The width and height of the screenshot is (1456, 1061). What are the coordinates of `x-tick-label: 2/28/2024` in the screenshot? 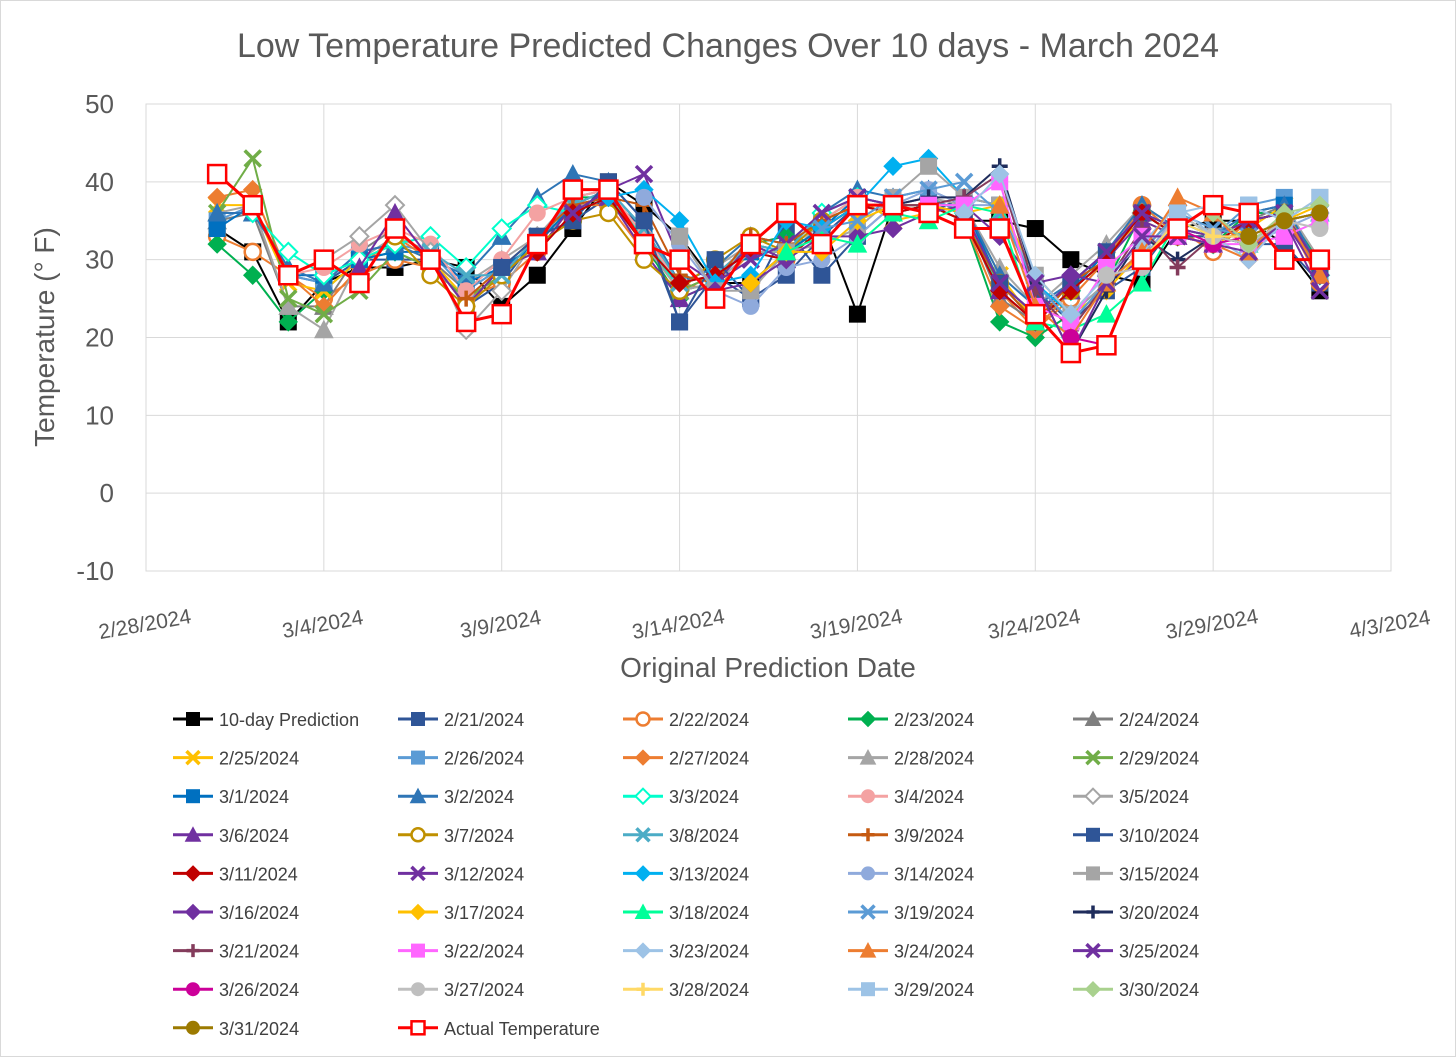 It's located at (145, 624).